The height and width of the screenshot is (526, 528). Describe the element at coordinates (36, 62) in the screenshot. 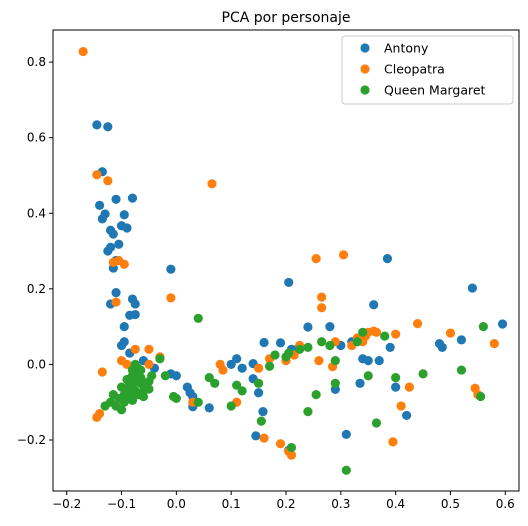

I see `y-tick-label: 0.8` at that location.